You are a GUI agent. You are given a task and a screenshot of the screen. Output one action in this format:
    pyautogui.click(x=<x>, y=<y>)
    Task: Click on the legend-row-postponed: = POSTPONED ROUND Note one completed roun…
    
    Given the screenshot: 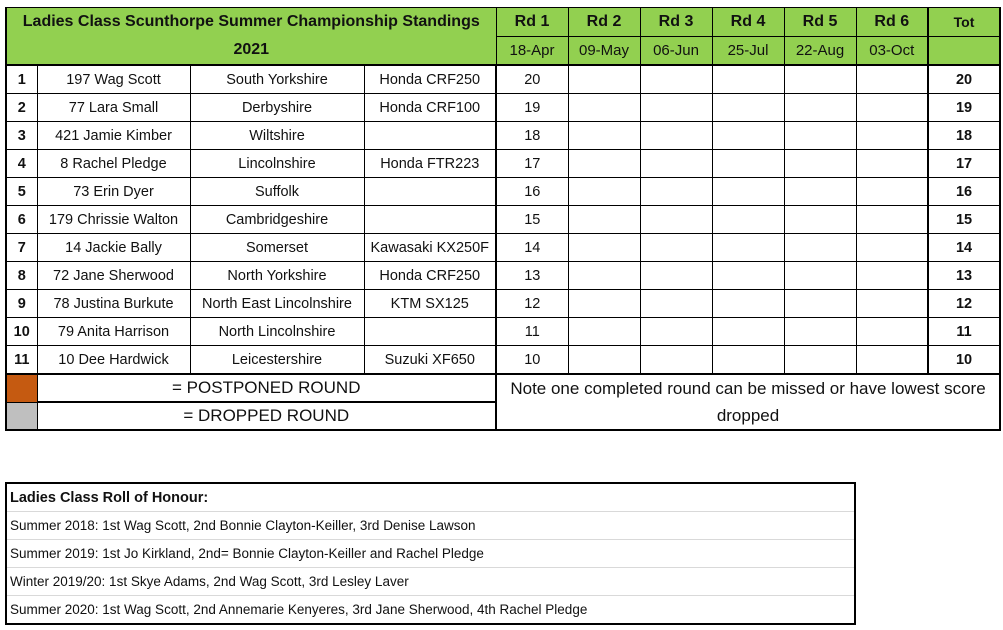 What is the action you would take?
    pyautogui.click(x=503, y=402)
    